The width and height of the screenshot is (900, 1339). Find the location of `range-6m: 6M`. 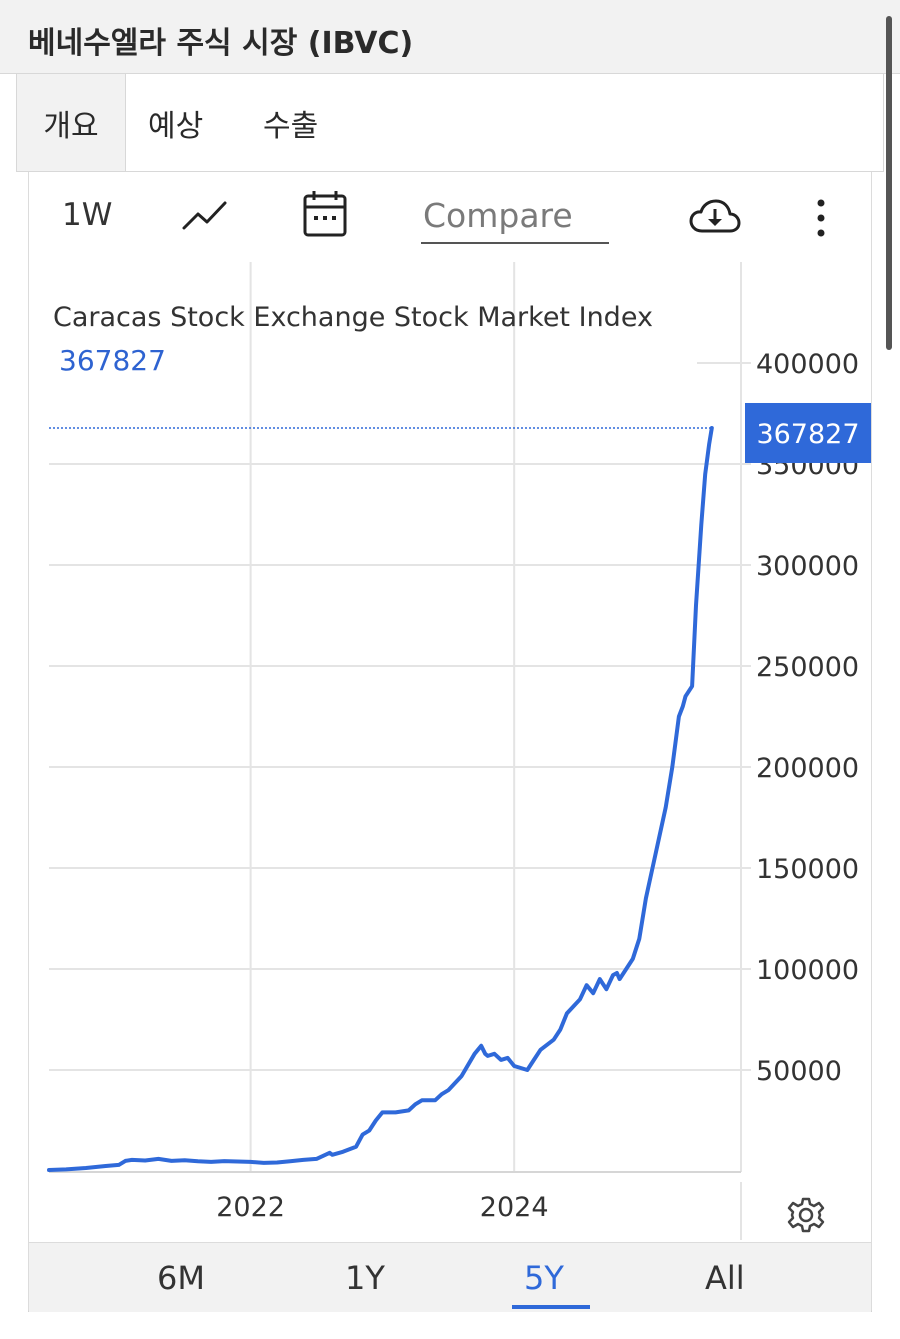

range-6m: 6M is located at coordinates (181, 1278).